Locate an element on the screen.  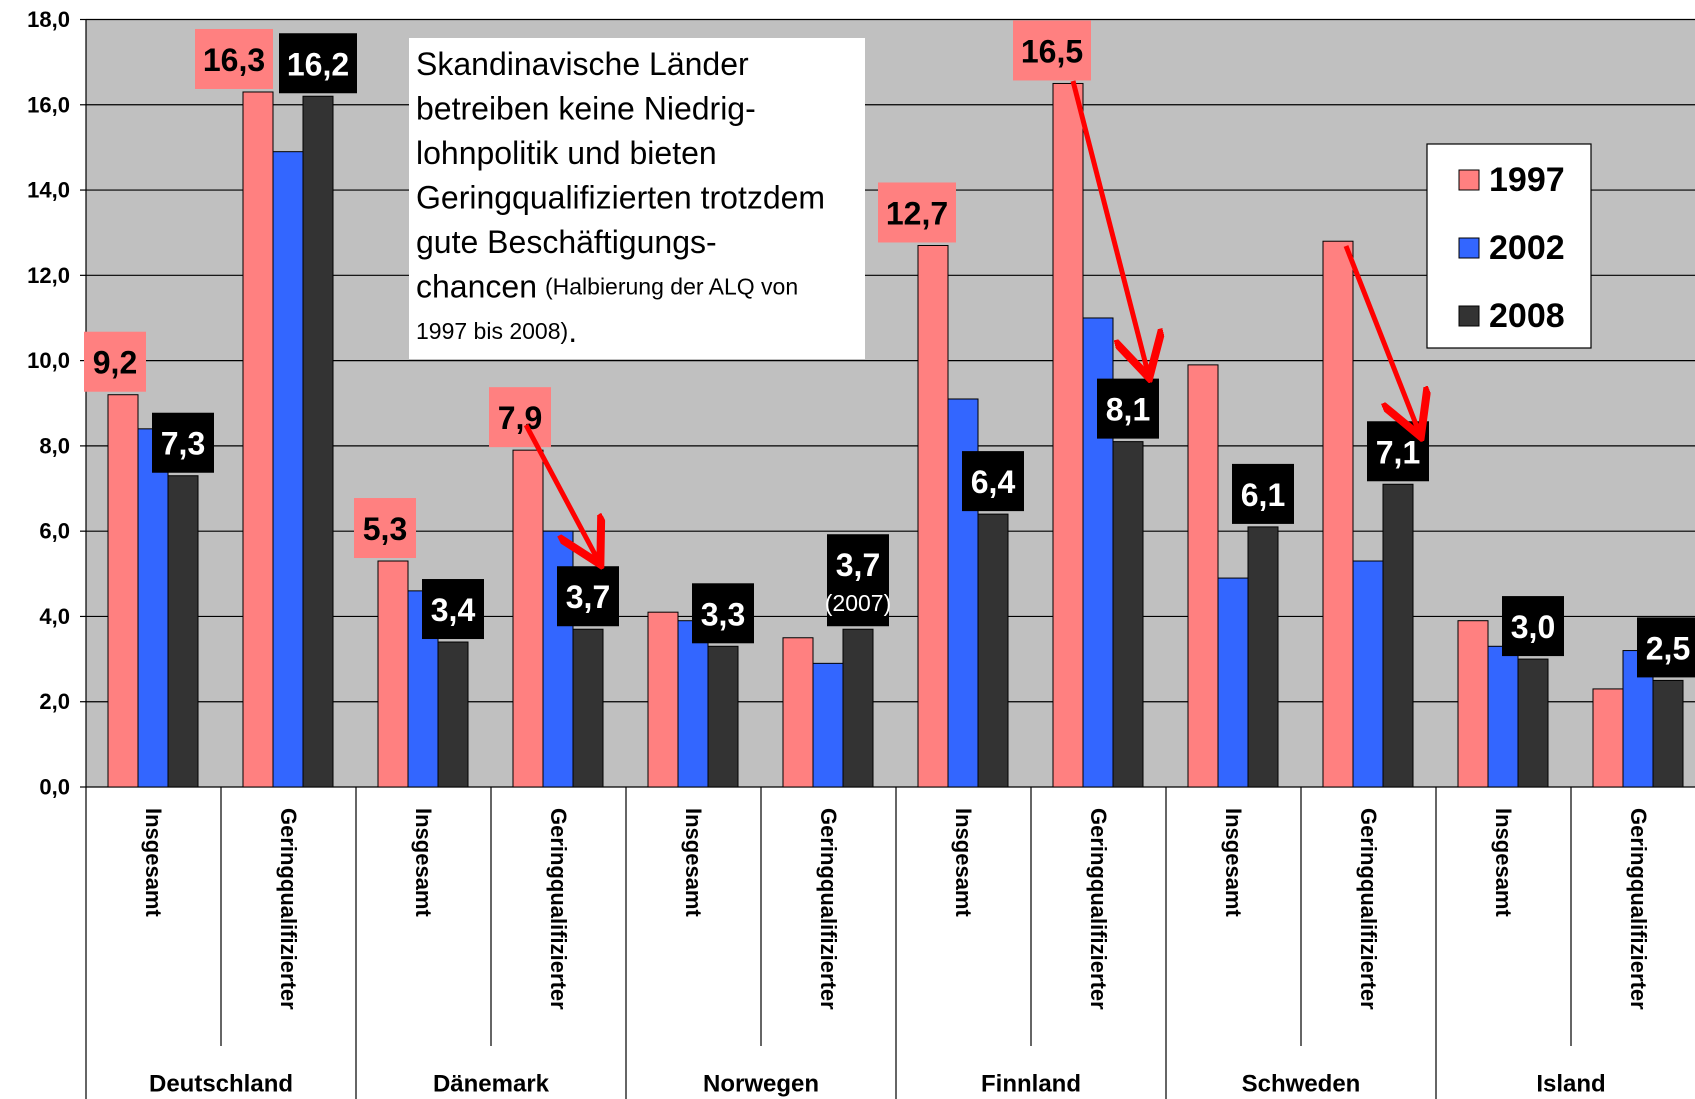
group-label: Norwegen is located at coordinates (761, 1084).